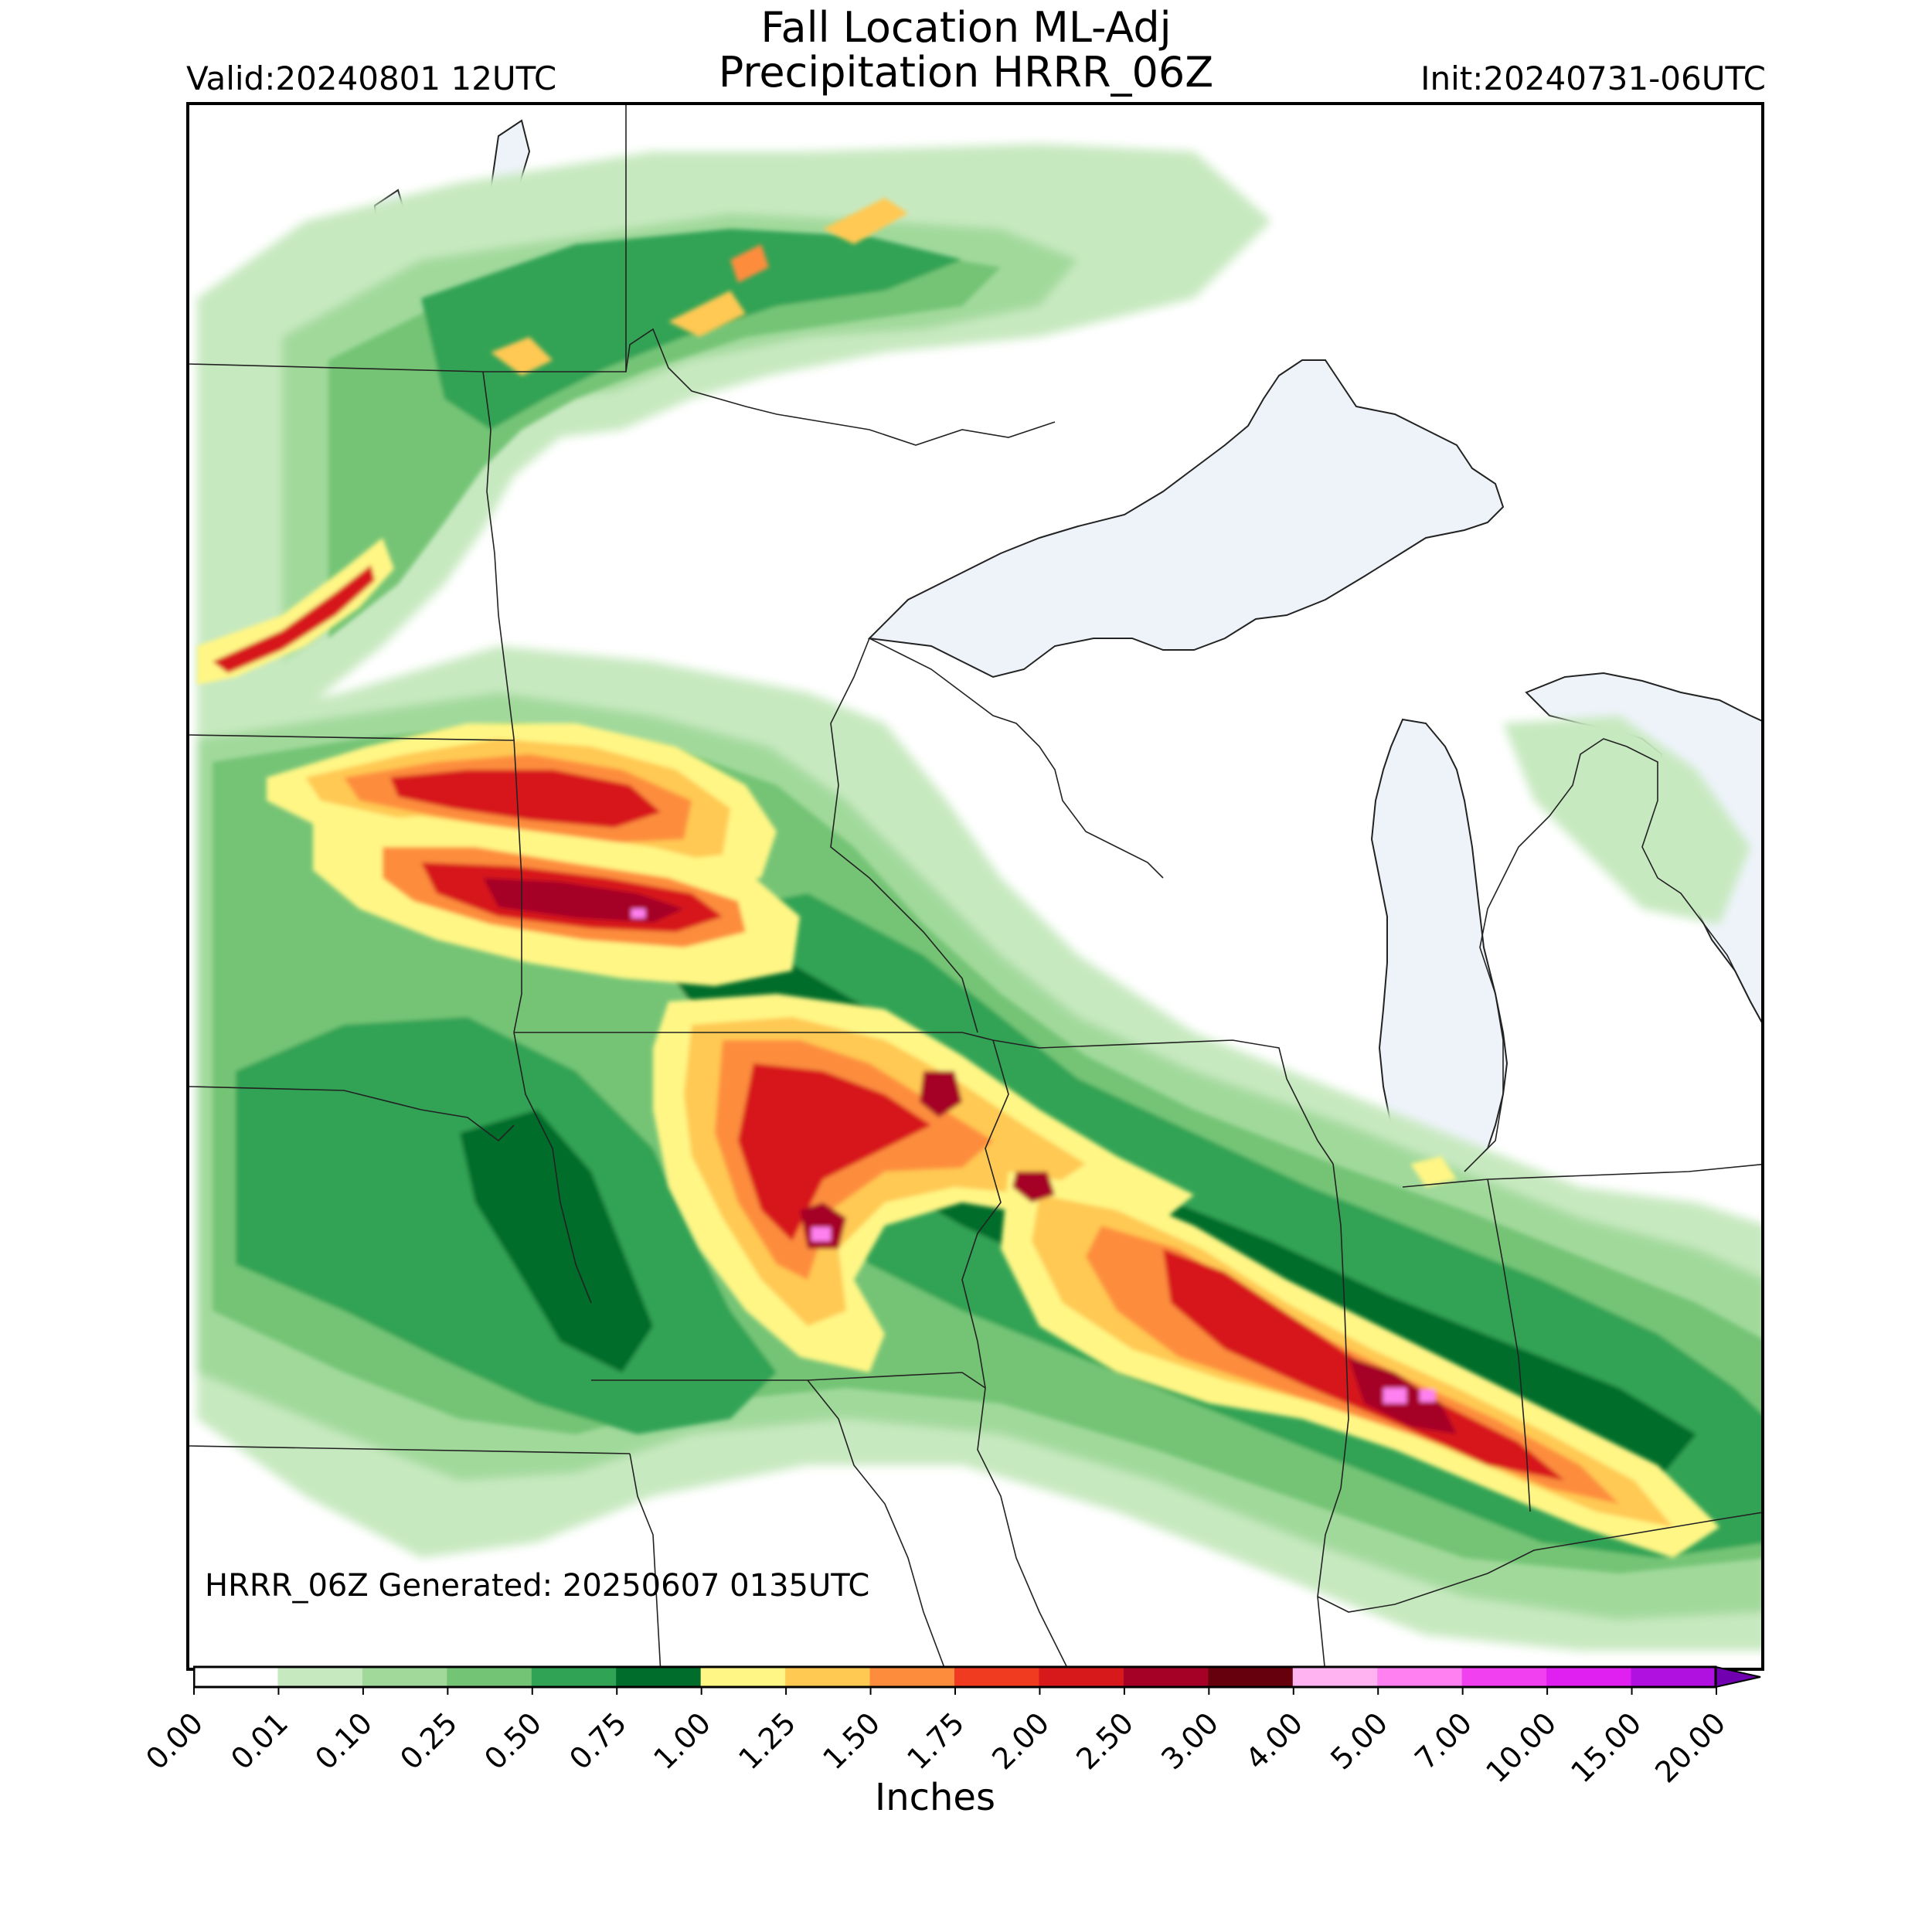 This screenshot has width=1932, height=1932. What do you see at coordinates (1521, 1748) in the screenshot?
I see `colorbar-tick-label: 10.00` at bounding box center [1521, 1748].